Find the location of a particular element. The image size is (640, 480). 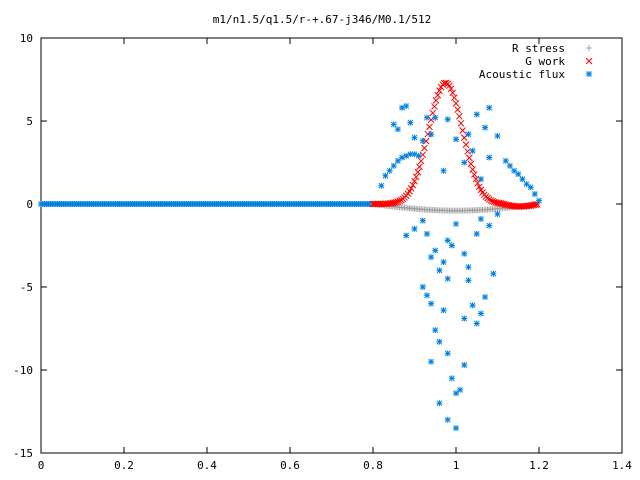

y-tick-label: 0 is located at coordinates (29, 204).